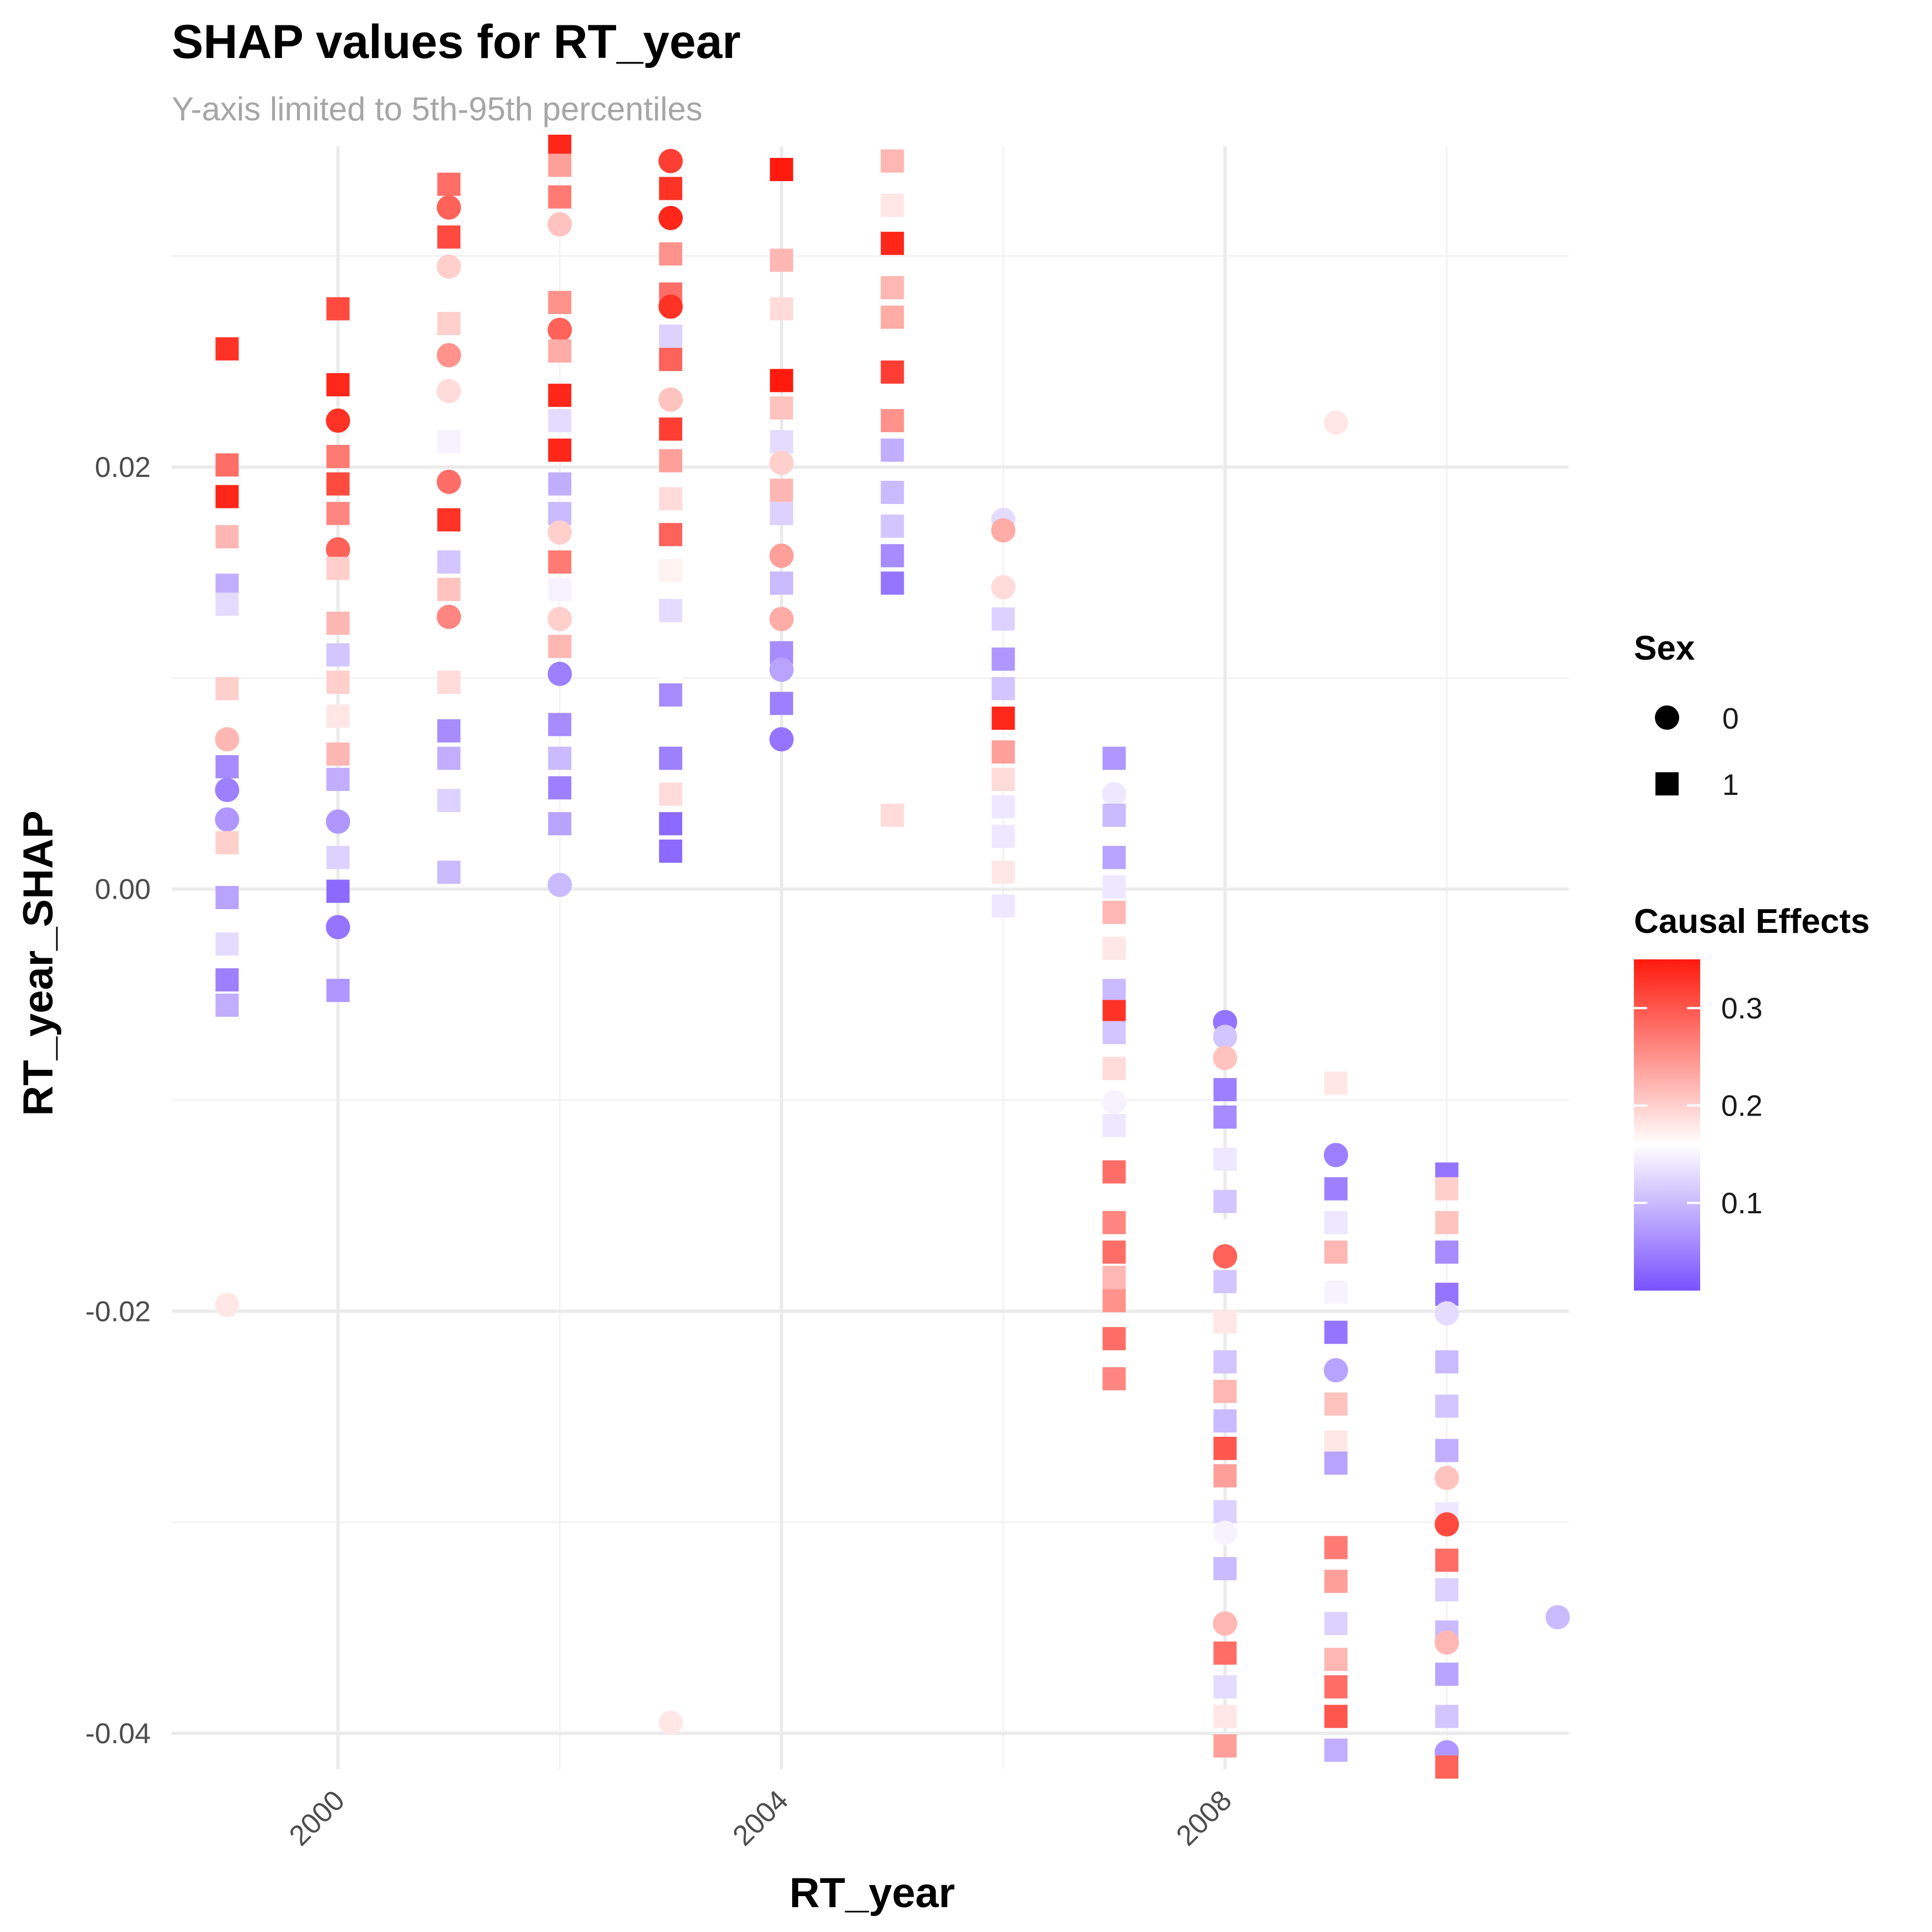  Describe the element at coordinates (872, 1894) in the screenshot. I see `x-axis-title: RT_year` at that location.